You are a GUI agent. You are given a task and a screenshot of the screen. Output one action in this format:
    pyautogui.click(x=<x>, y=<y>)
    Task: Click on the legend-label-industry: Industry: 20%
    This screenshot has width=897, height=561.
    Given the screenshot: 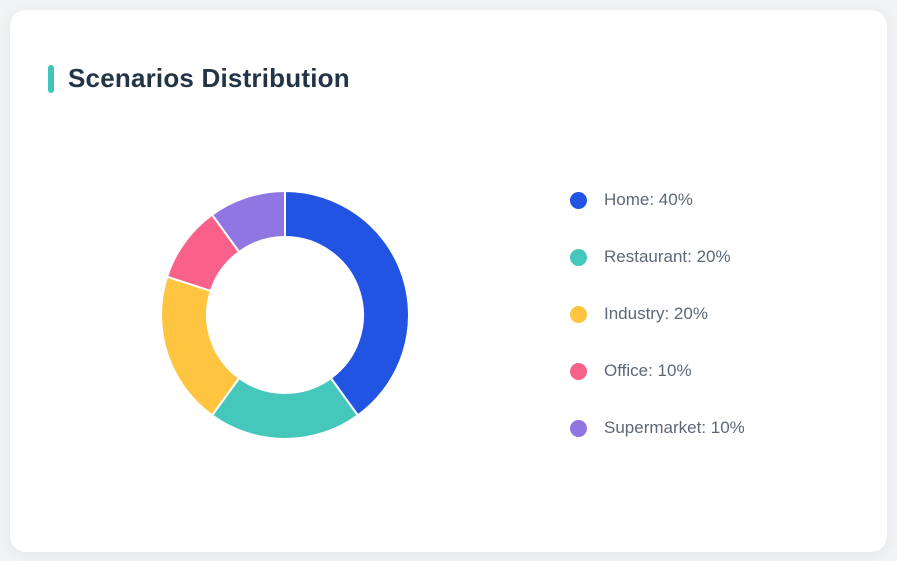 What is the action you would take?
    pyautogui.click(x=656, y=313)
    